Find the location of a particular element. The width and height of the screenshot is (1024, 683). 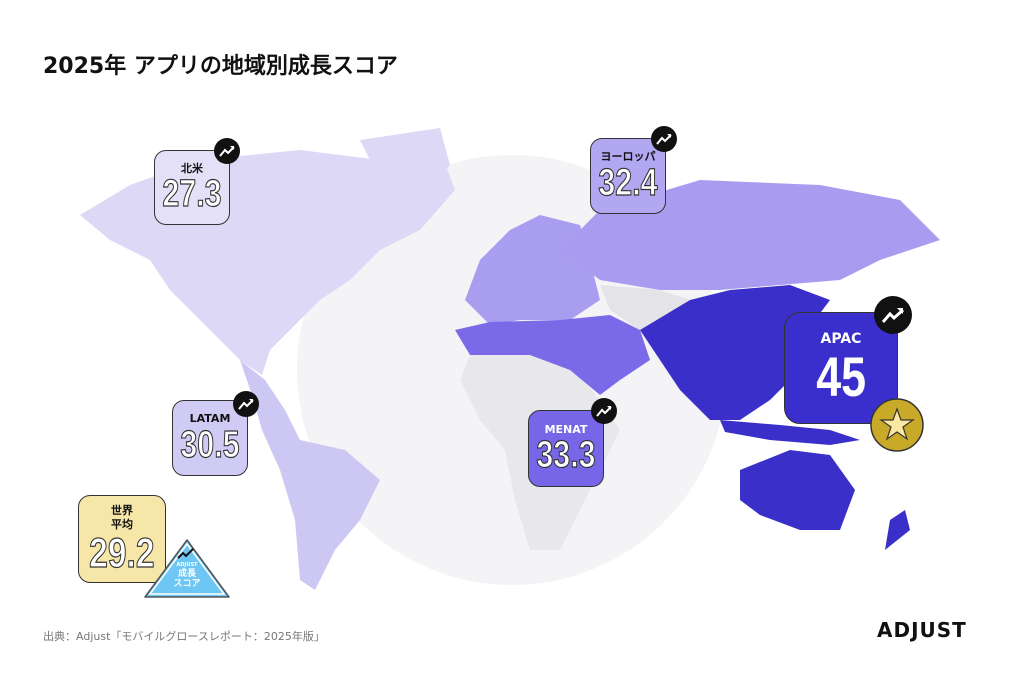

growth-score-badge: ADJUST 成長 スコア is located at coordinates (187, 569).